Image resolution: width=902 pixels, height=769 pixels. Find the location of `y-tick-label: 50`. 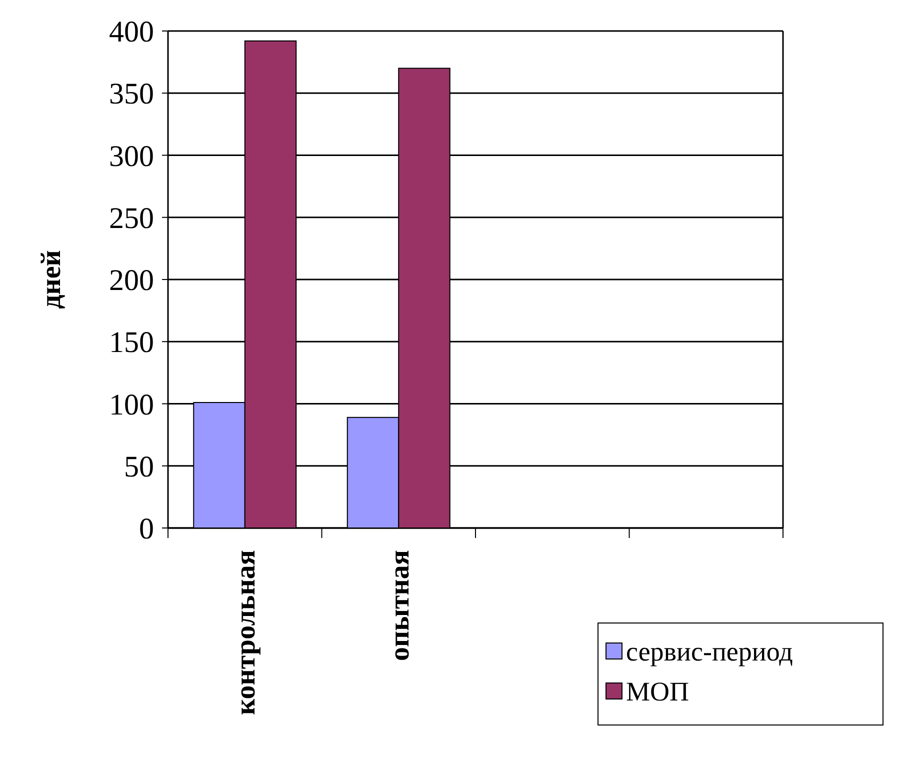

y-tick-label: 50 is located at coordinates (139, 467).